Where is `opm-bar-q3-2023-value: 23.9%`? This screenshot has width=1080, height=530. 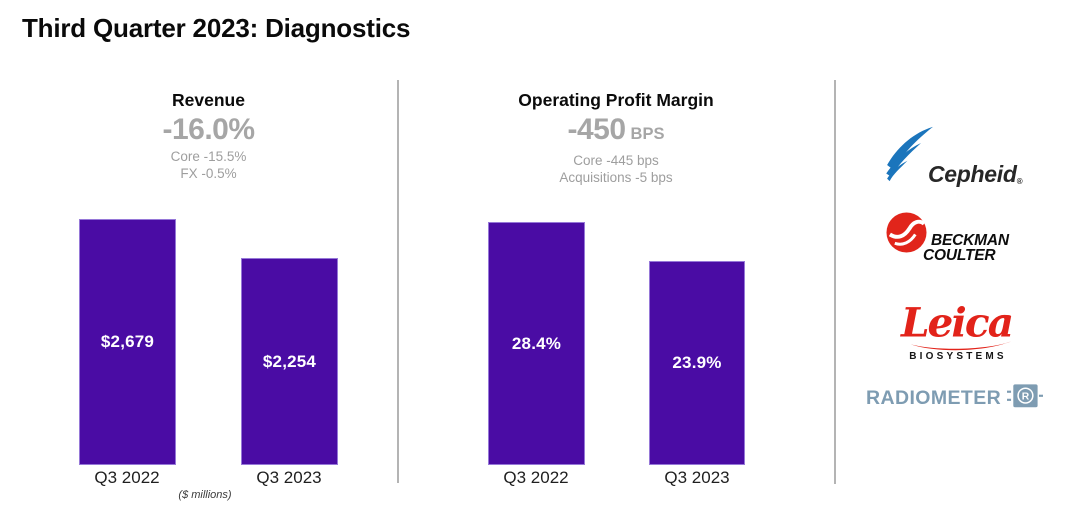 opm-bar-q3-2023-value: 23.9% is located at coordinates (697, 362).